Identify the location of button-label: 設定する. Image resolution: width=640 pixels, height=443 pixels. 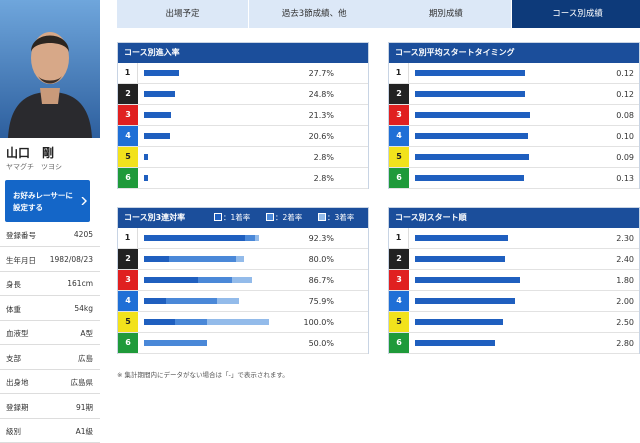
(28, 207).